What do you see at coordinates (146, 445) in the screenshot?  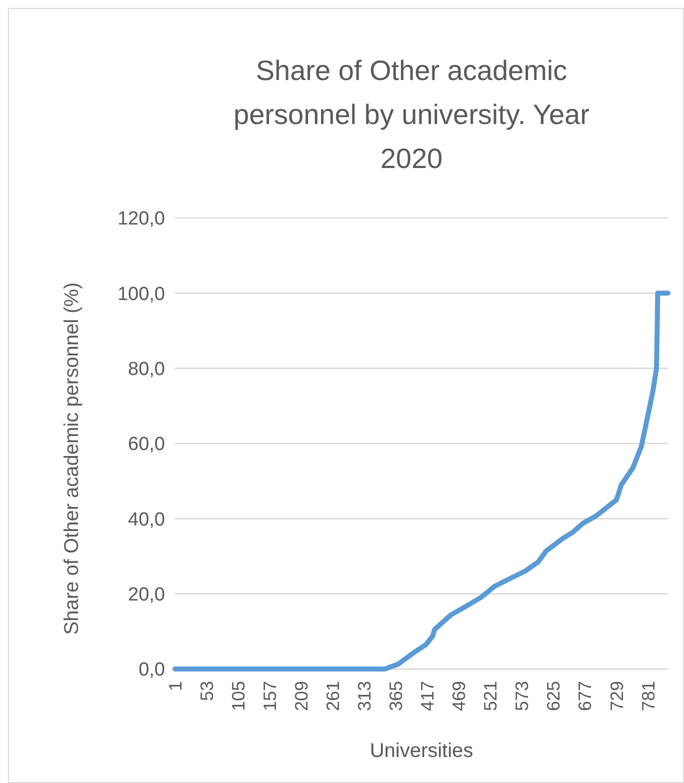 I see `y-tick-label: 60,0` at bounding box center [146, 445].